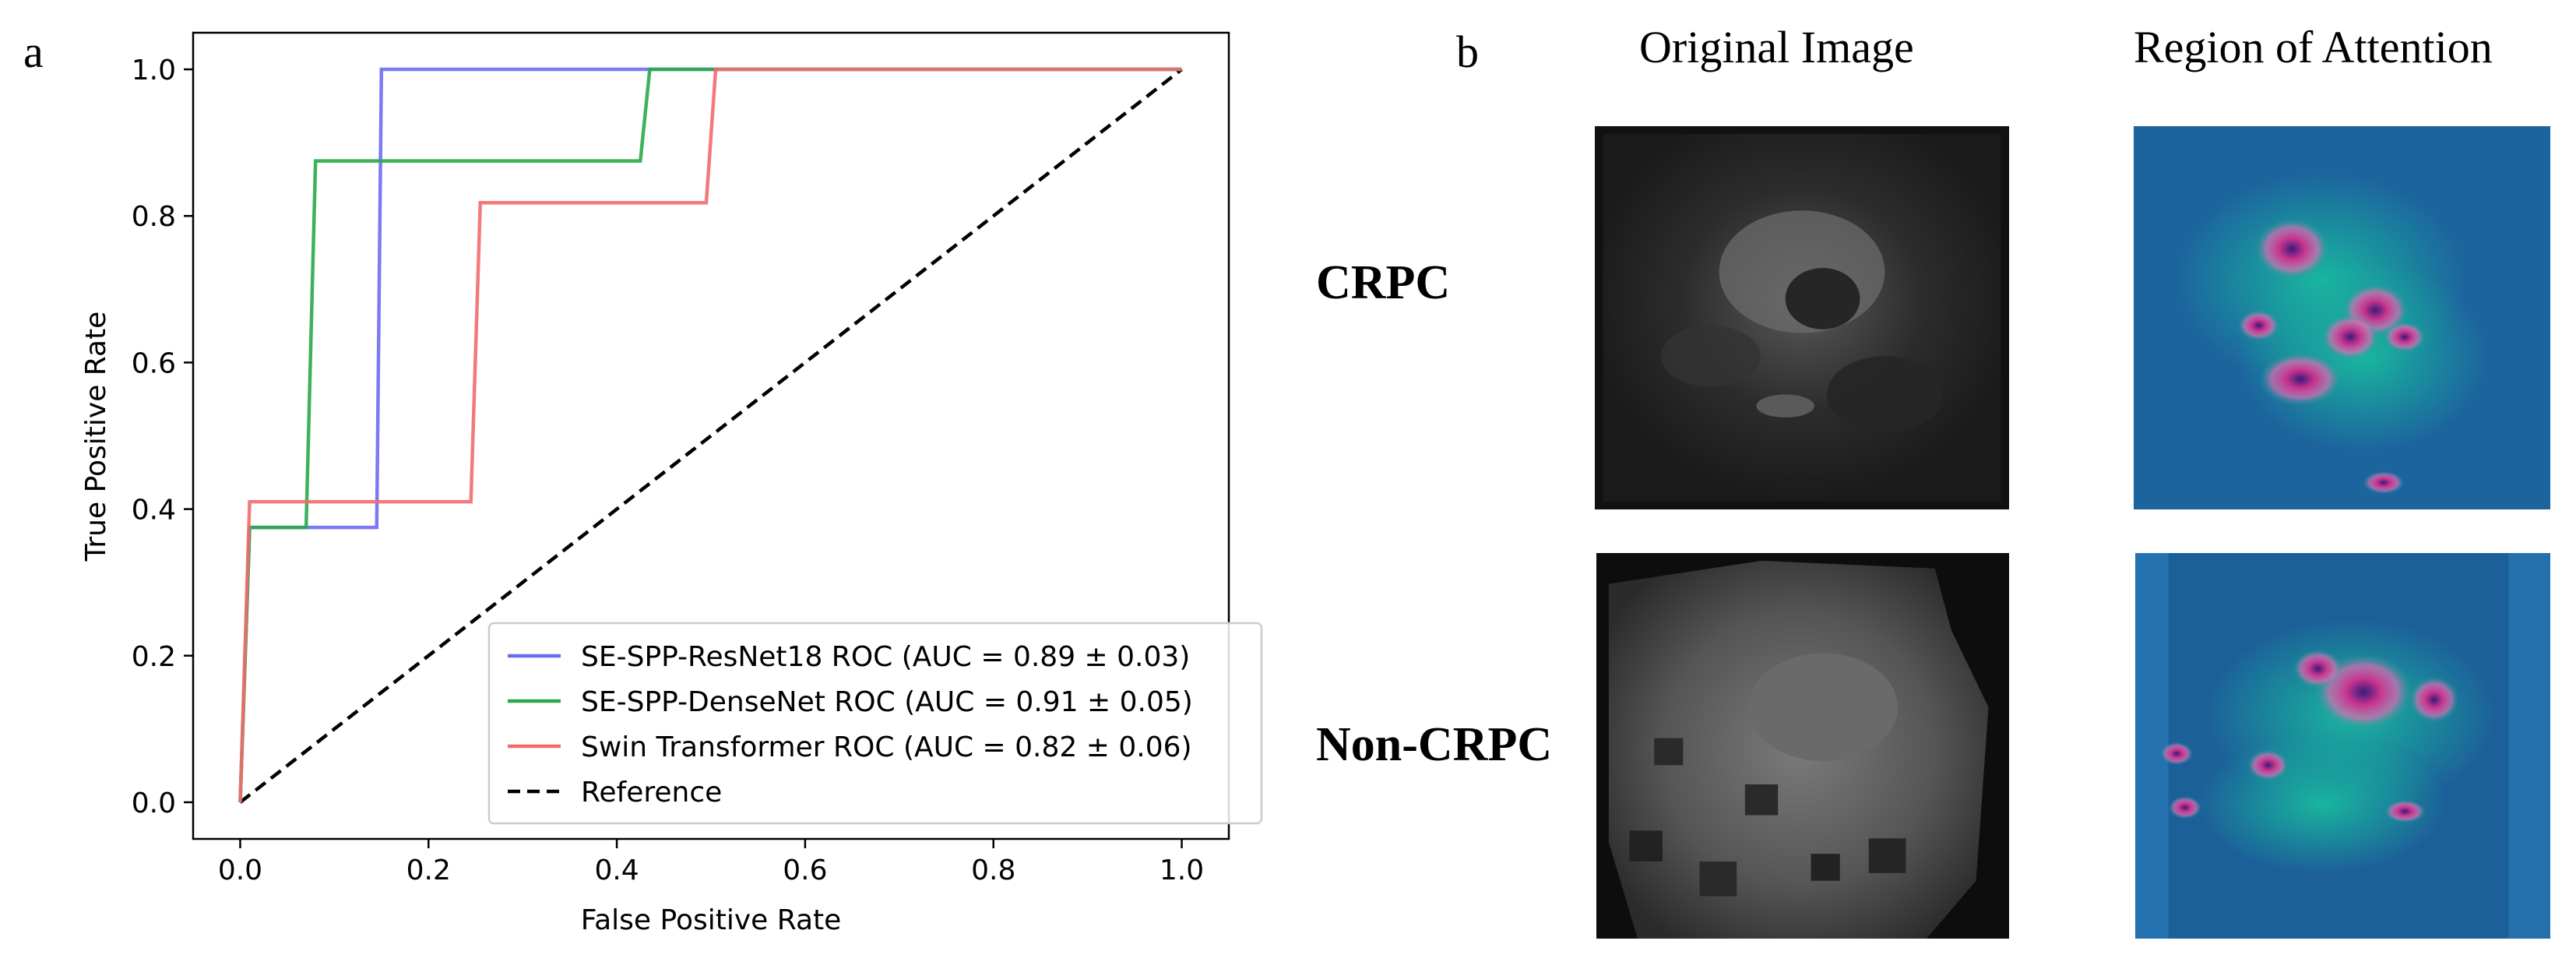 This screenshot has width=2576, height=969. Describe the element at coordinates (2313, 47) in the screenshot. I see `col-header-attention: Region of Attention` at that location.